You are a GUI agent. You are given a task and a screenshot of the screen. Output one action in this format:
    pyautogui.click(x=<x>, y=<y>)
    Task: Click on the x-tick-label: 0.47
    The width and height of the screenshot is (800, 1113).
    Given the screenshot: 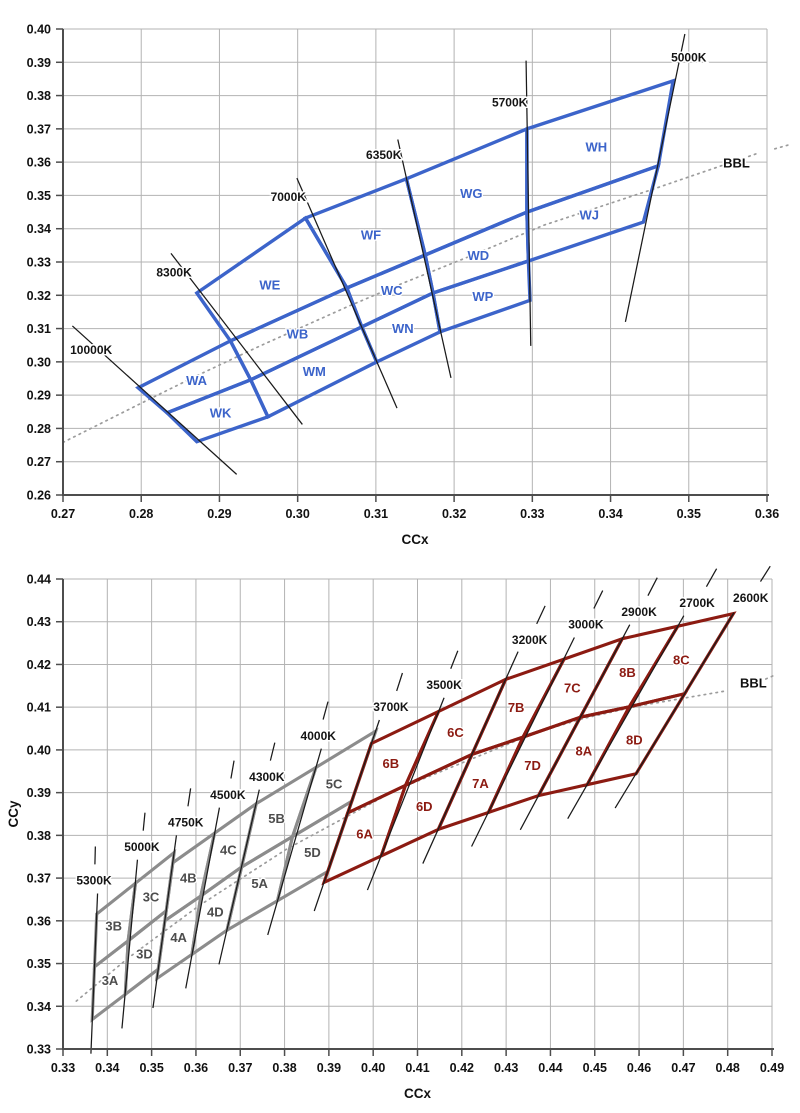 What is the action you would take?
    pyautogui.click(x=683, y=1068)
    